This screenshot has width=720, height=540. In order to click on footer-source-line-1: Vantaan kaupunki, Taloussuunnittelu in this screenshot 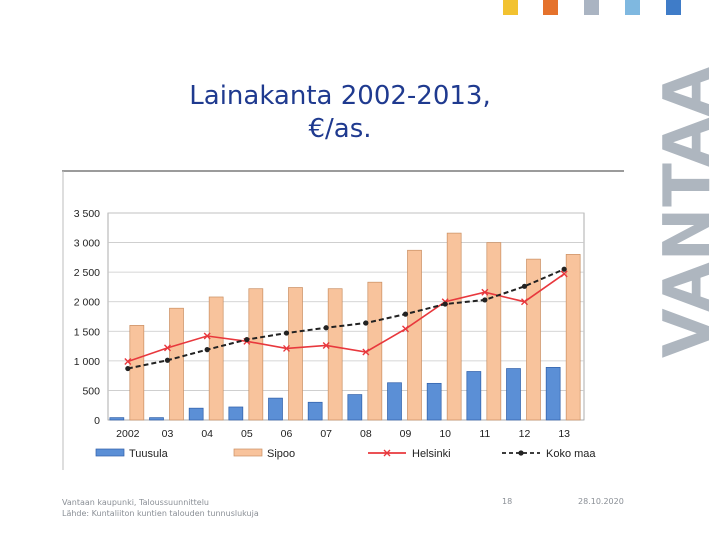, I will do `click(135, 502)`.